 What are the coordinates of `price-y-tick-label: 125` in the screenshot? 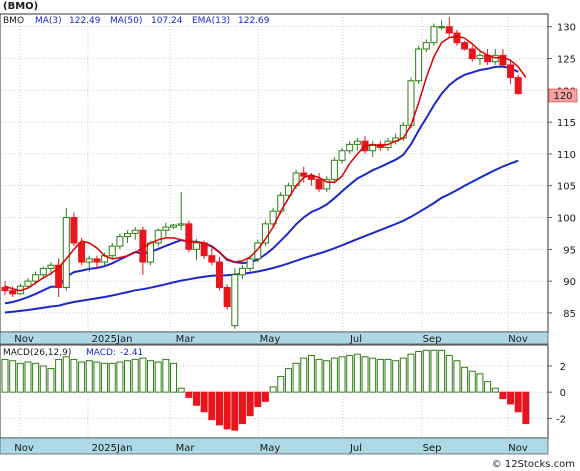 It's located at (566, 60).